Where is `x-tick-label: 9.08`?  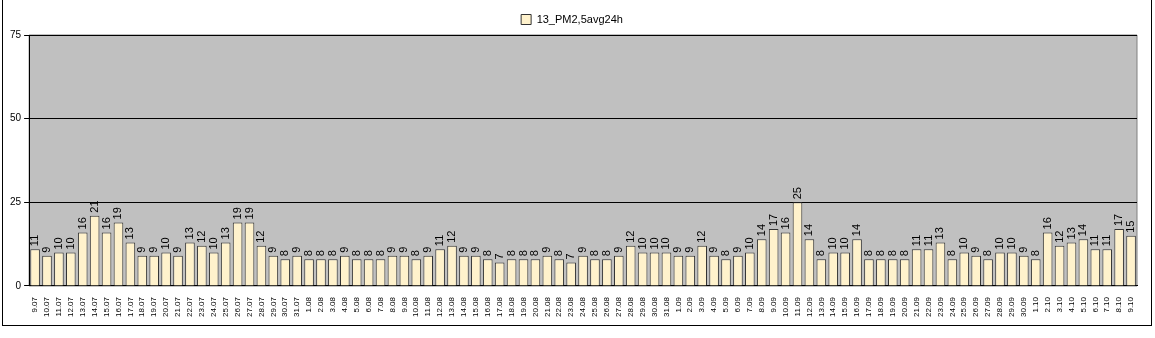 x-tick-label: 9.08 is located at coordinates (404, 304).